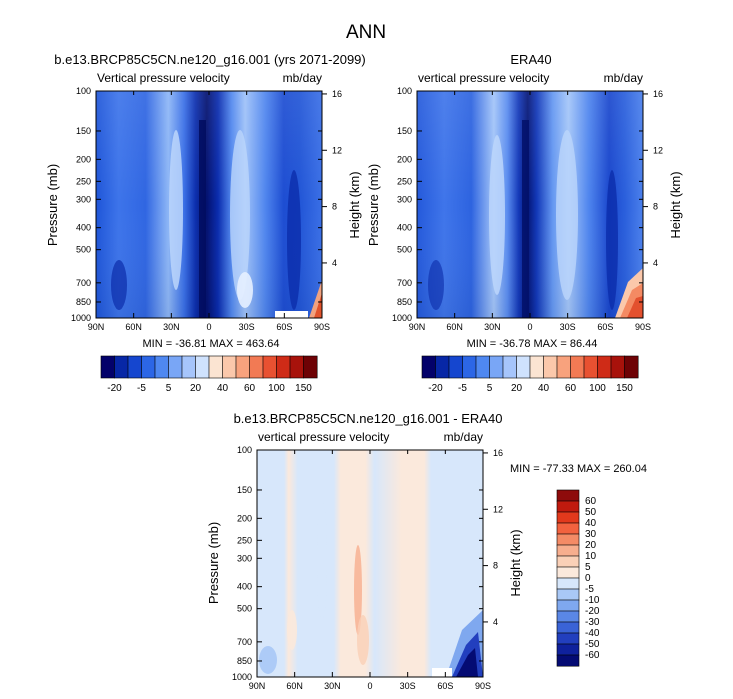 The height and width of the screenshot is (699, 733). Describe the element at coordinates (588, 578) in the screenshot. I see `colorbar-label: 0` at that location.